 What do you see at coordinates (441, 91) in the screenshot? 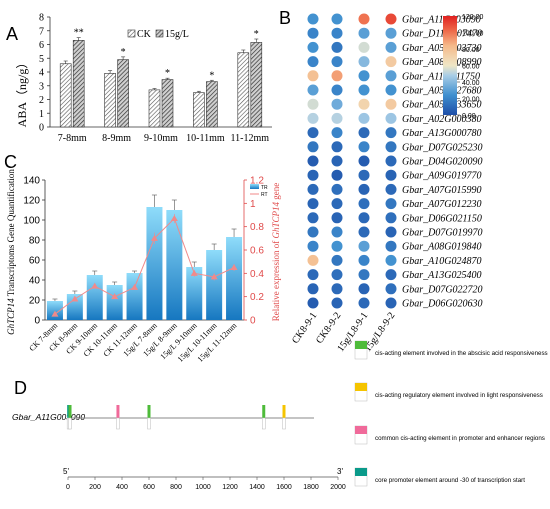
I see `heatmap-row-label: Gbar_A05G027680` at bounding box center [441, 91].